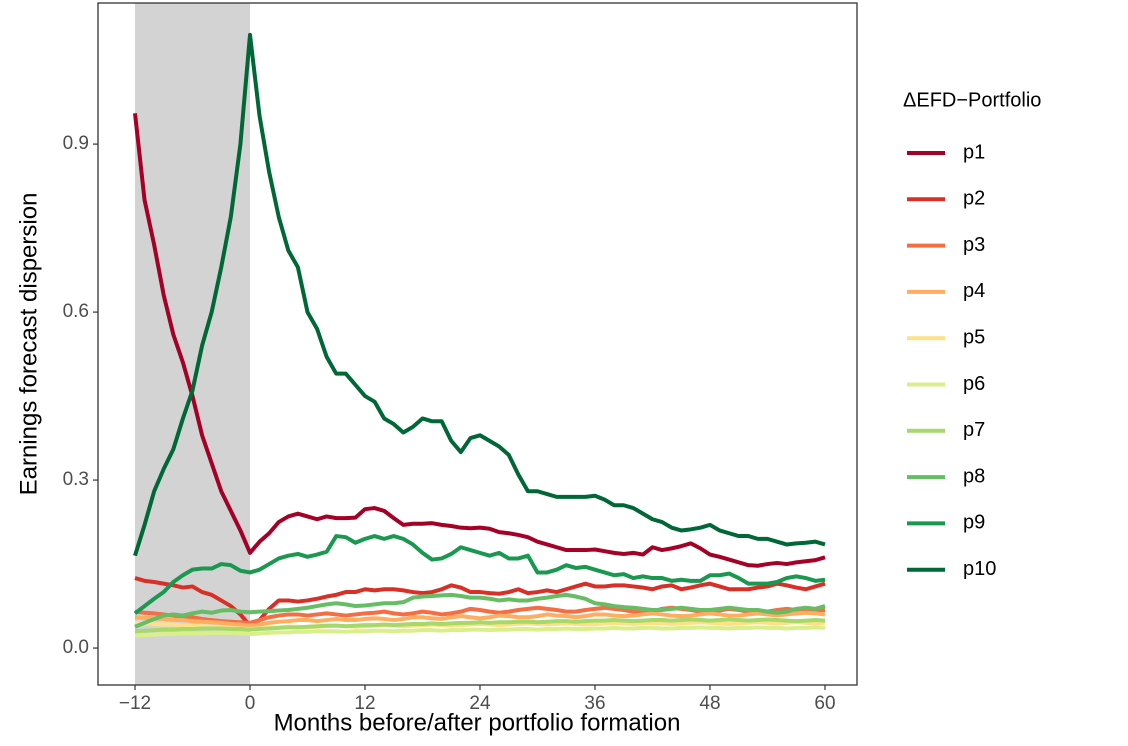 The image size is (1128, 746). Describe the element at coordinates (974, 199) in the screenshot. I see `legend-label: p2` at that location.